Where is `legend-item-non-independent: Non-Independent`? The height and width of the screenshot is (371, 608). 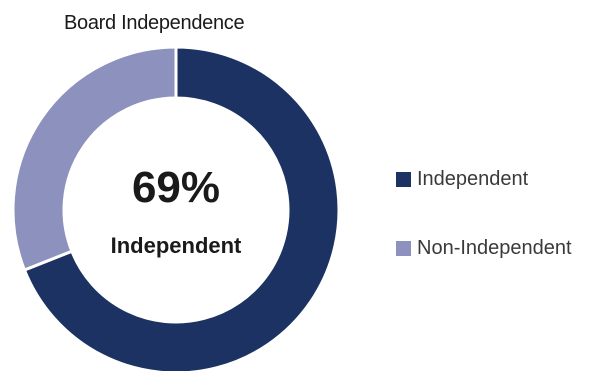 legend-item-non-independent: Non-Independent is located at coordinates (484, 248).